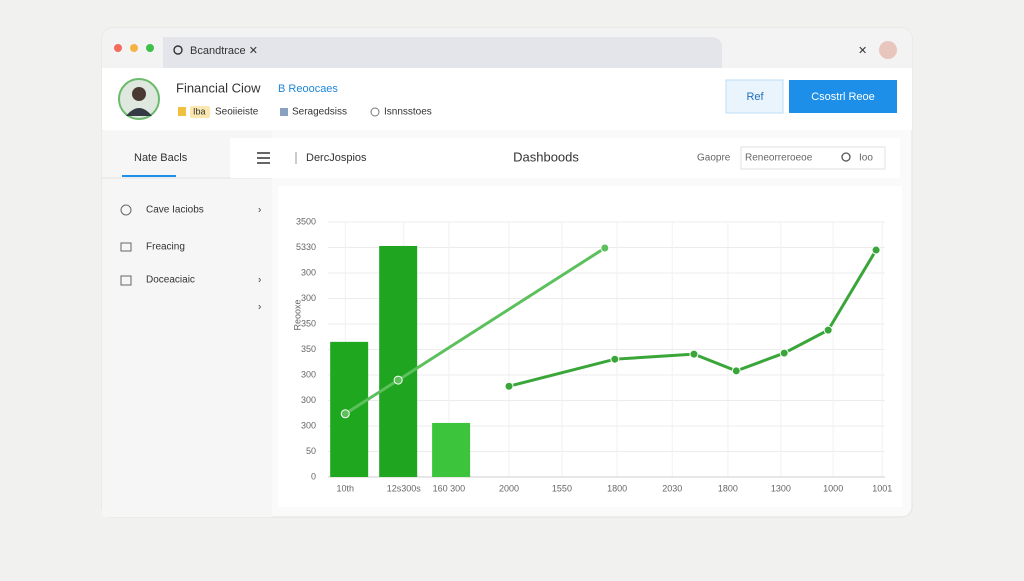  What do you see at coordinates (170, 280) in the screenshot?
I see `nav-item: Doceaciaic` at bounding box center [170, 280].